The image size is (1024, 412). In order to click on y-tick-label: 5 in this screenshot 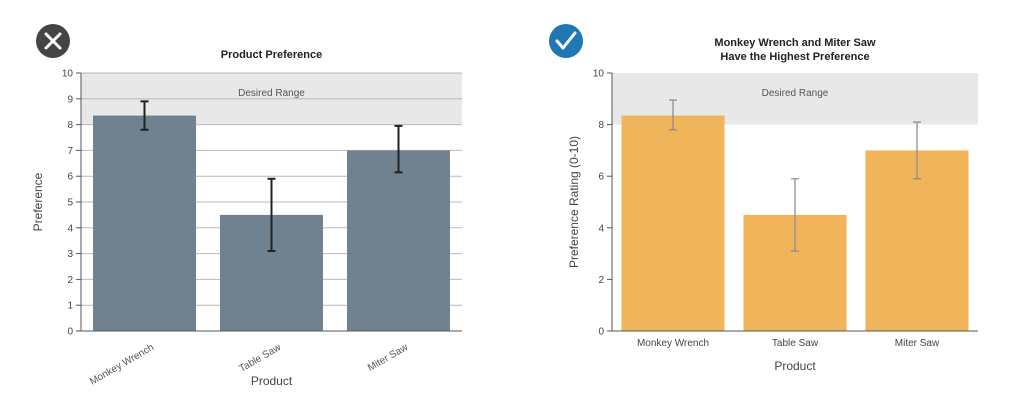, I will do `click(70, 203)`.